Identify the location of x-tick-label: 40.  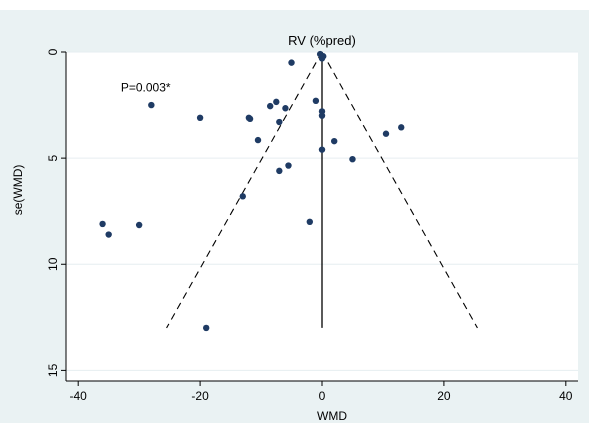
(566, 396).